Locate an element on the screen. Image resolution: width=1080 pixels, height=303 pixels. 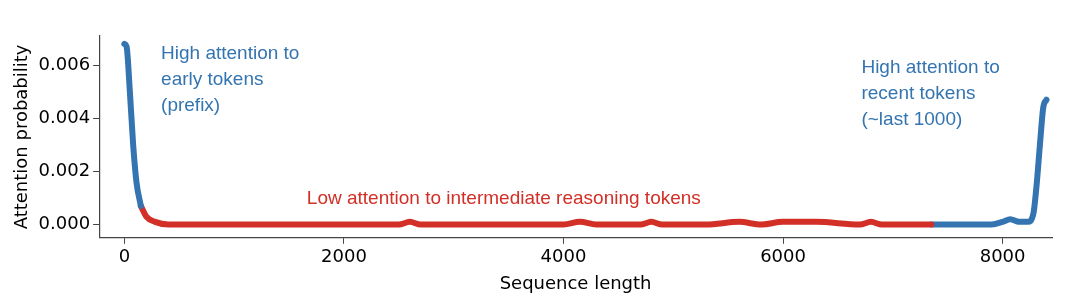
y-tick-label: 0.002 is located at coordinates (64, 170).